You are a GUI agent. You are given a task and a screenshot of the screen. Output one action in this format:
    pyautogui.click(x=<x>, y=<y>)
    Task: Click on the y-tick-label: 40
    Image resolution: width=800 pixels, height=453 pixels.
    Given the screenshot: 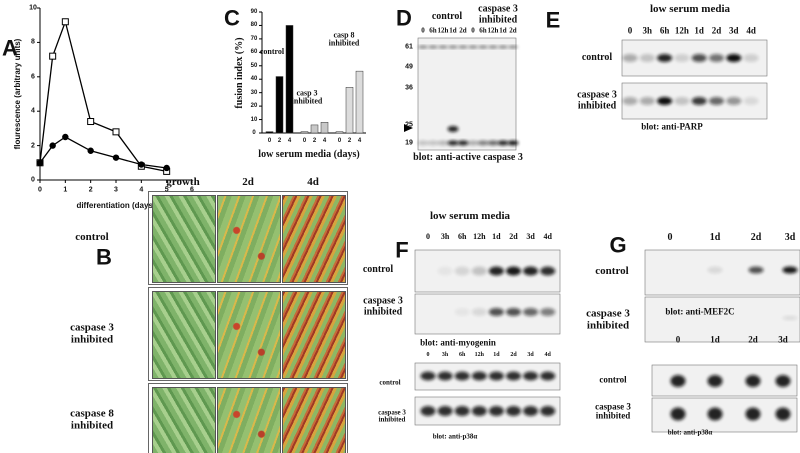 What is the action you would take?
    pyautogui.click(x=254, y=79)
    